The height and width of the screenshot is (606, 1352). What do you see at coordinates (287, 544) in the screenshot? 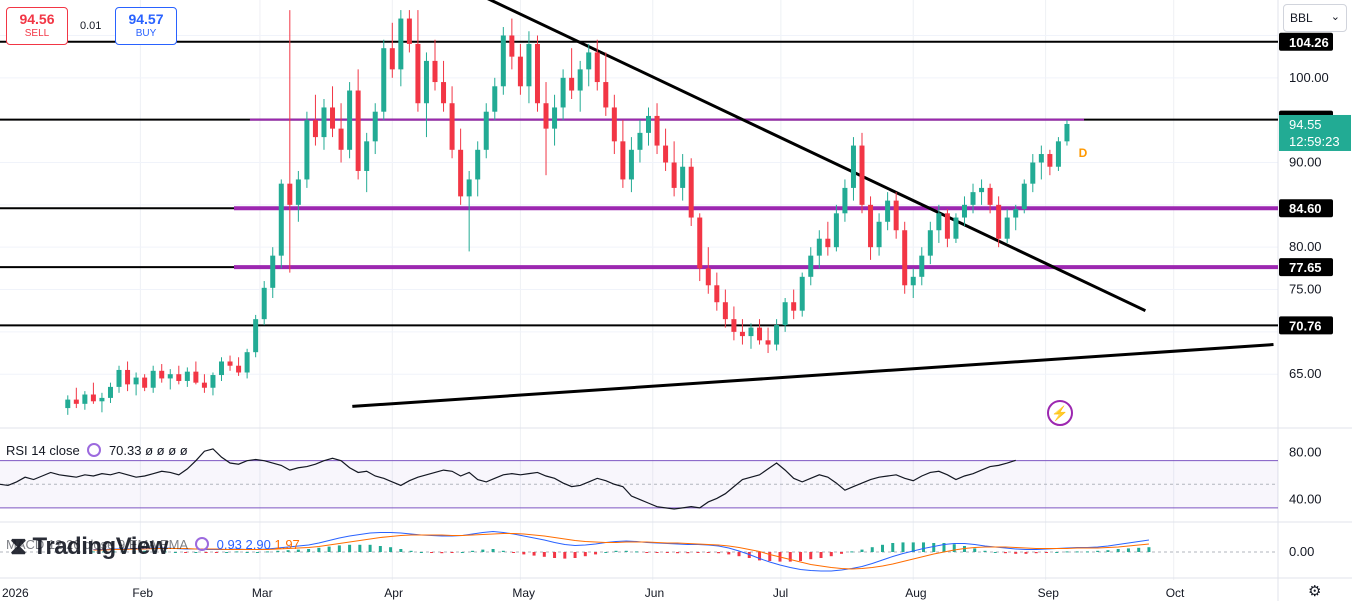
I see `hist-value: 1.97` at bounding box center [287, 544].